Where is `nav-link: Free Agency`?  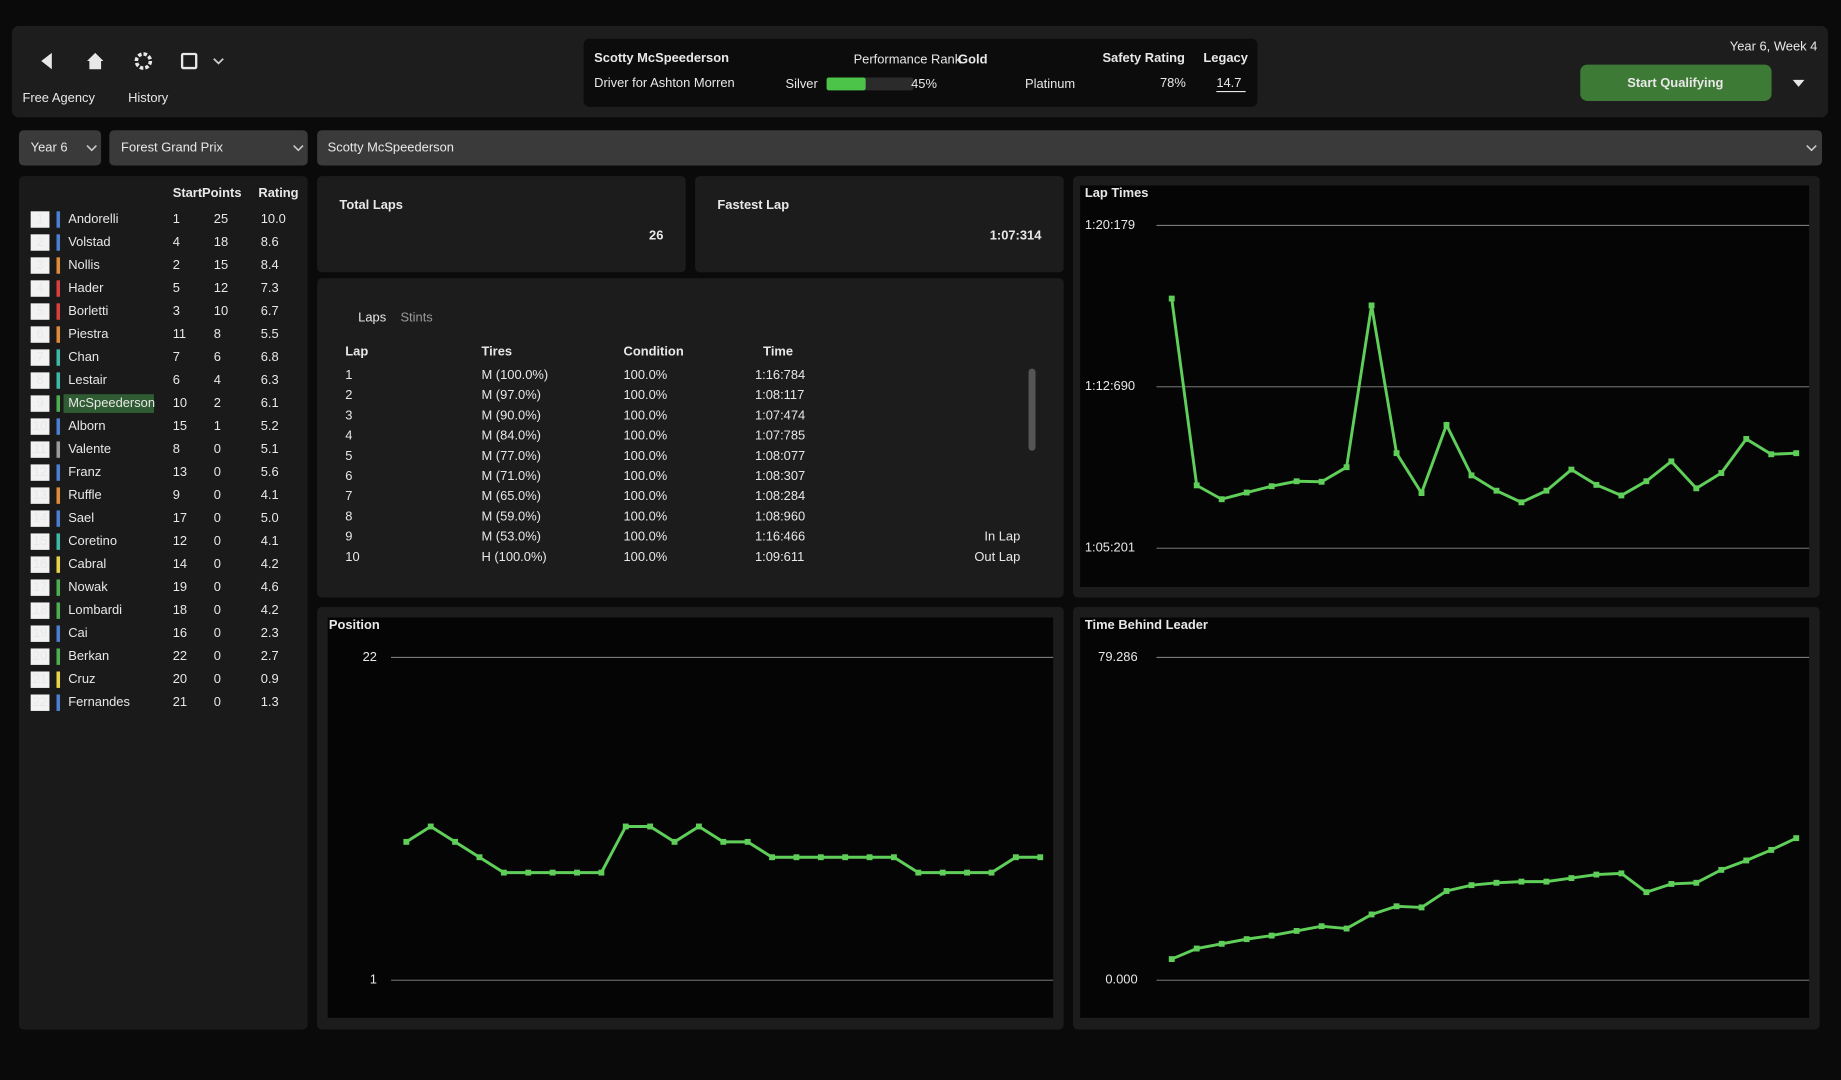
nav-link: Free Agency is located at coordinates (58, 97).